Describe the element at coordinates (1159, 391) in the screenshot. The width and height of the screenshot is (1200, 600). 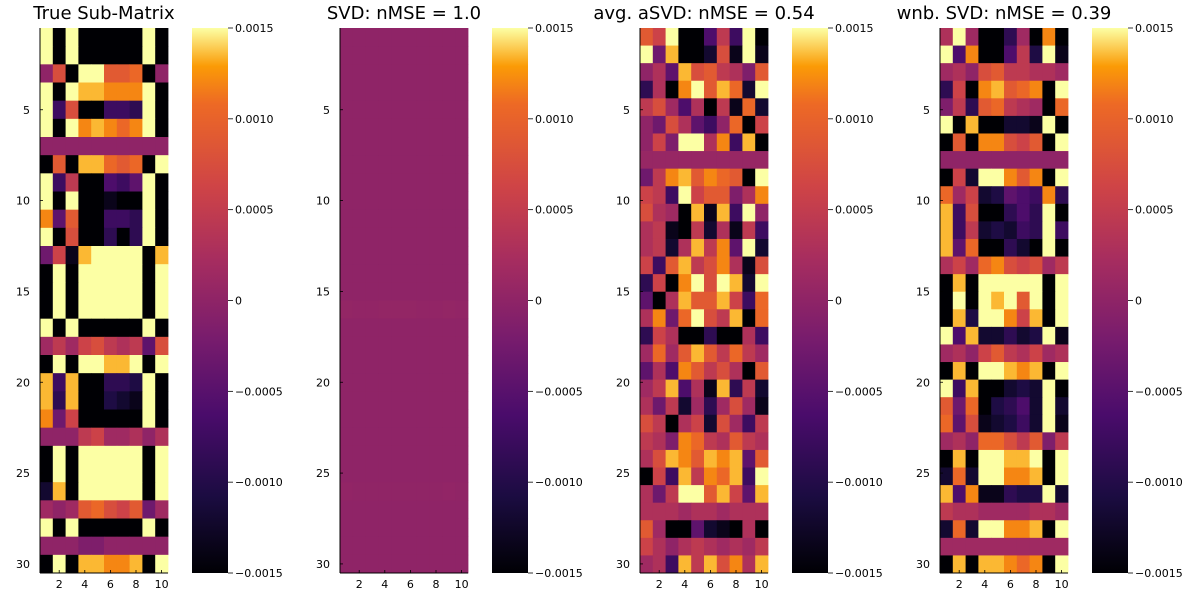
I see `colorbar-tick-label: −0.0005` at that location.